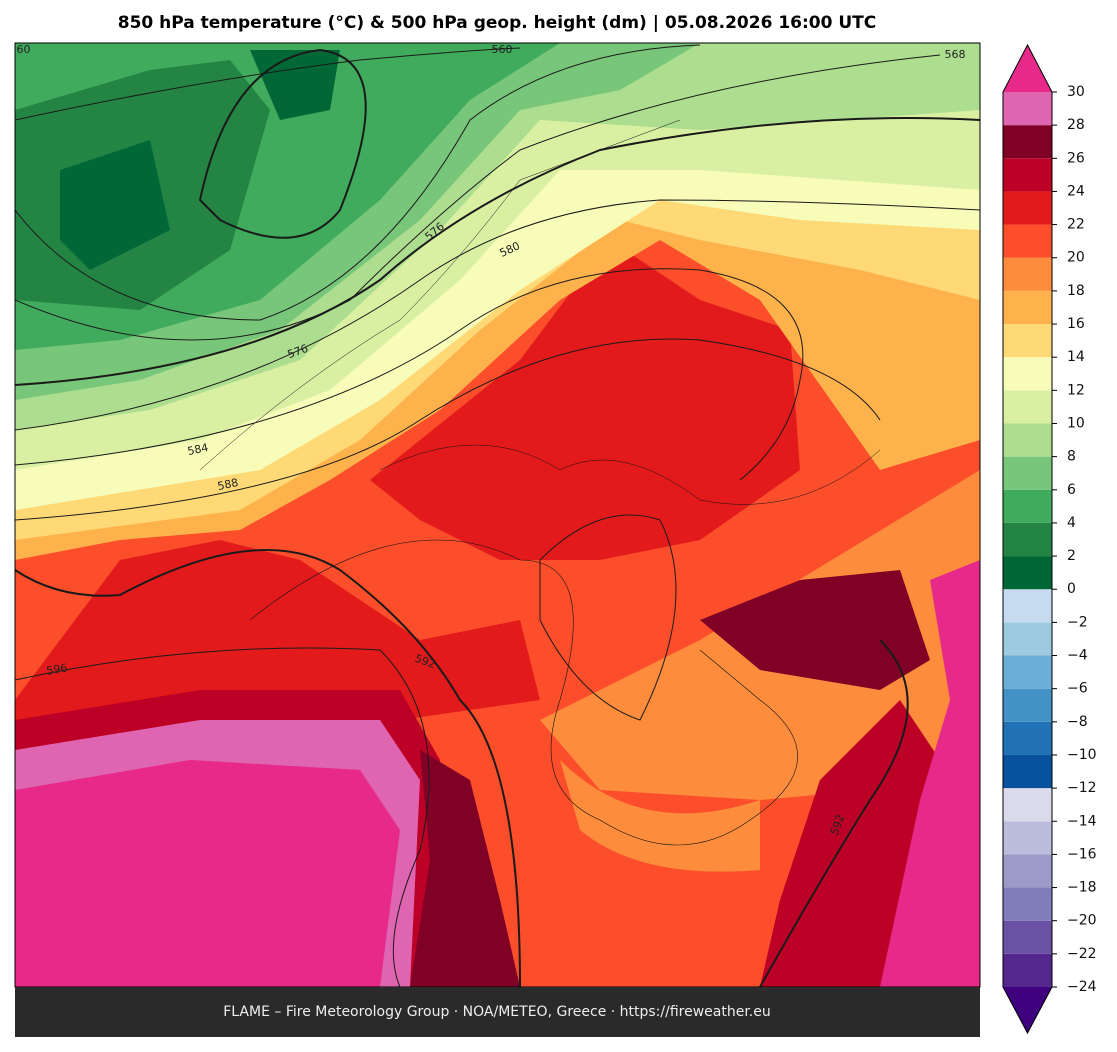  Describe the element at coordinates (1027, 1010) in the screenshot. I see `colorbar-under` at that location.